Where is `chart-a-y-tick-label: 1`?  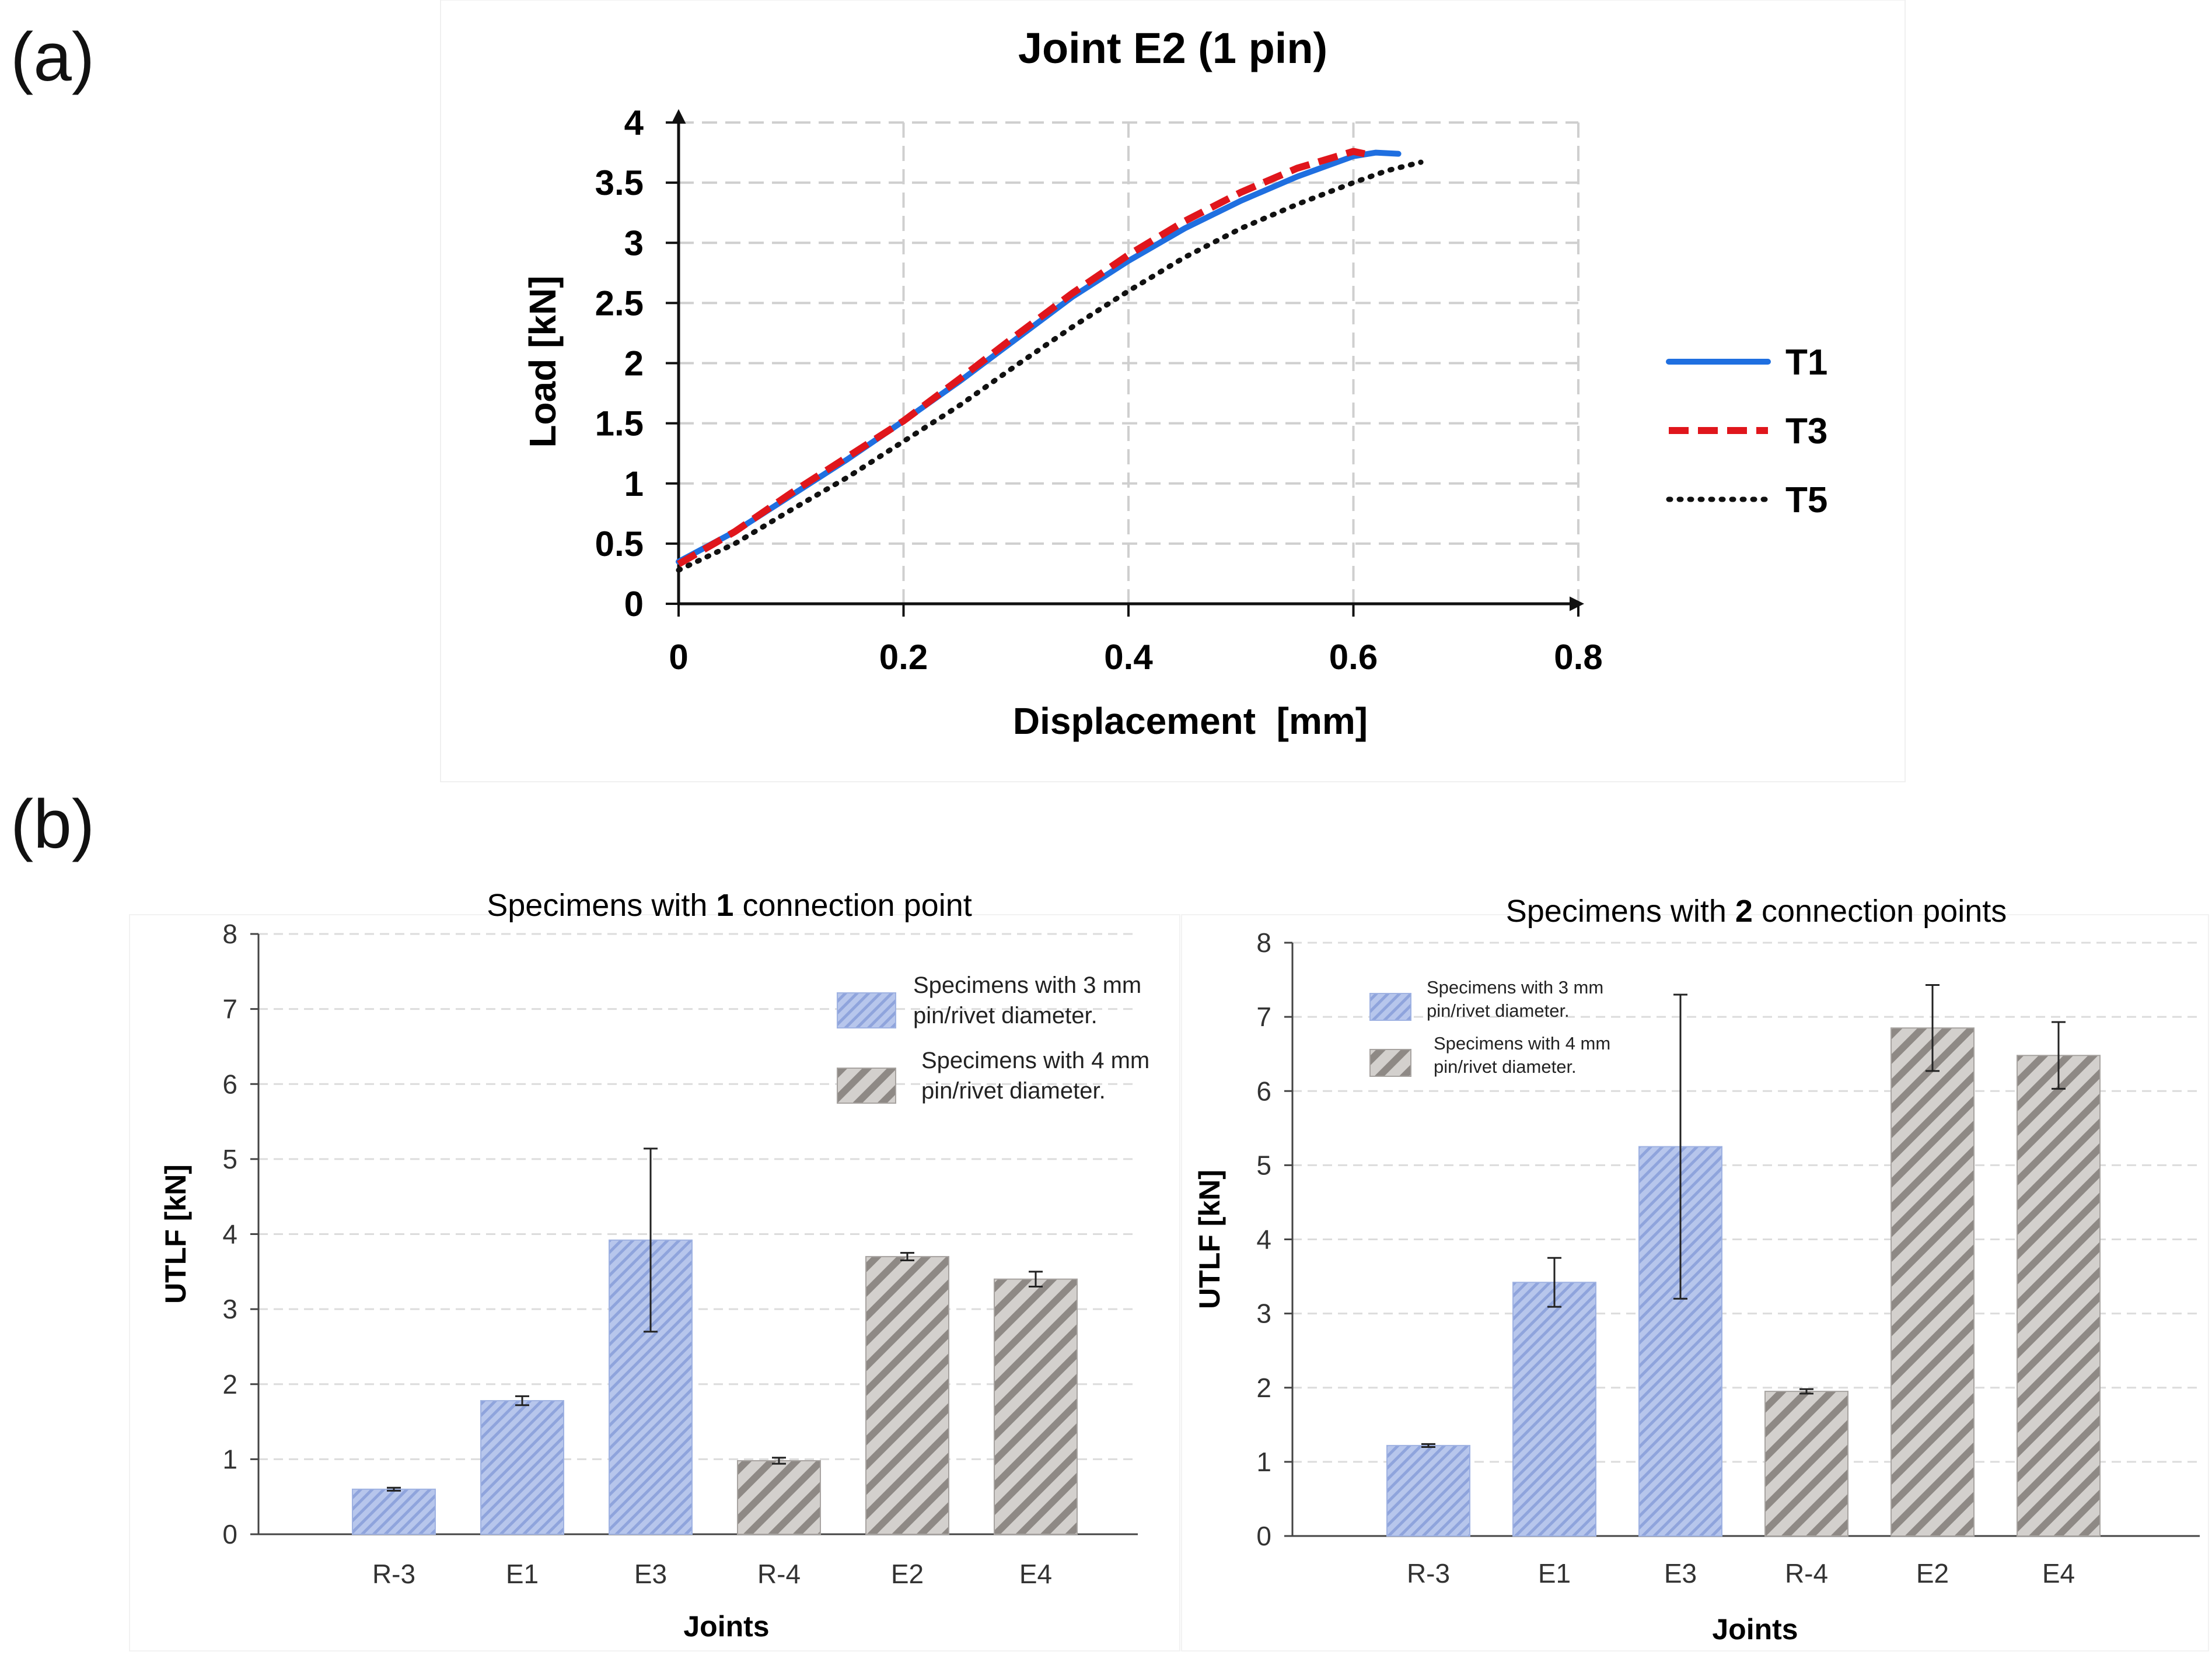
chart-a-y-tick-label: 1 is located at coordinates (634, 483).